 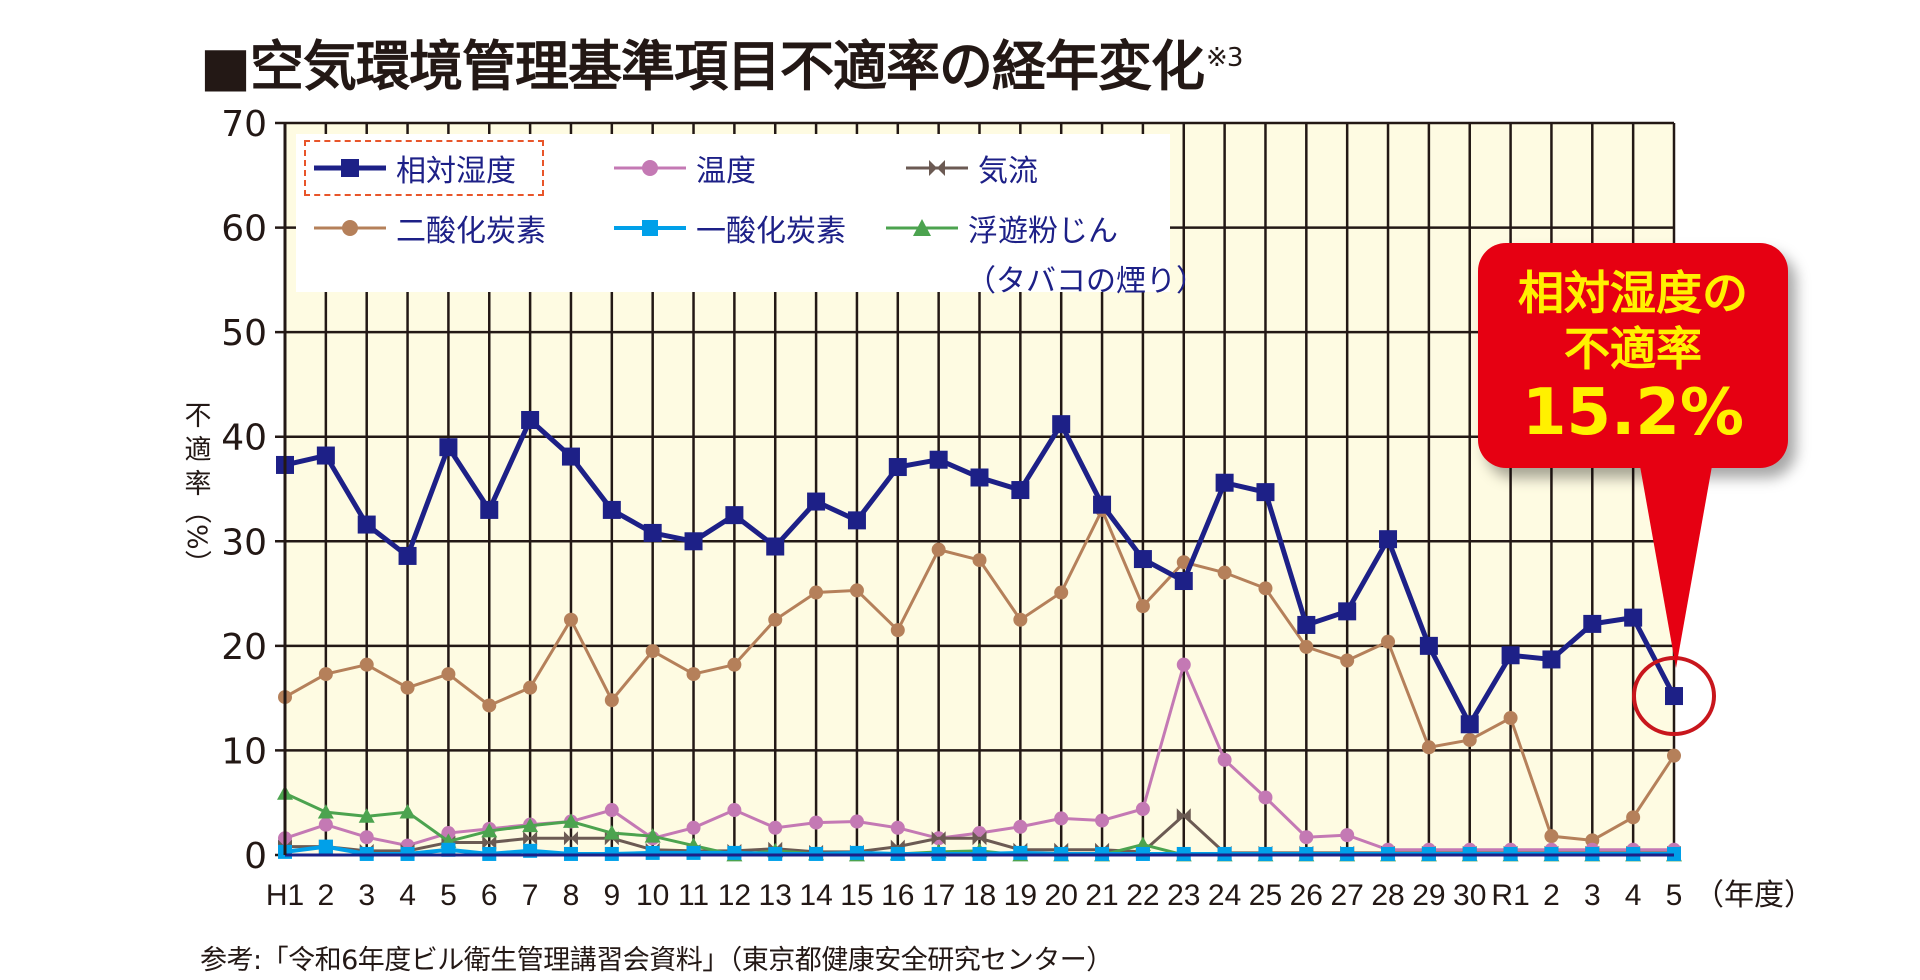 I want to click on square-marker-icon, so click(x=350, y=168).